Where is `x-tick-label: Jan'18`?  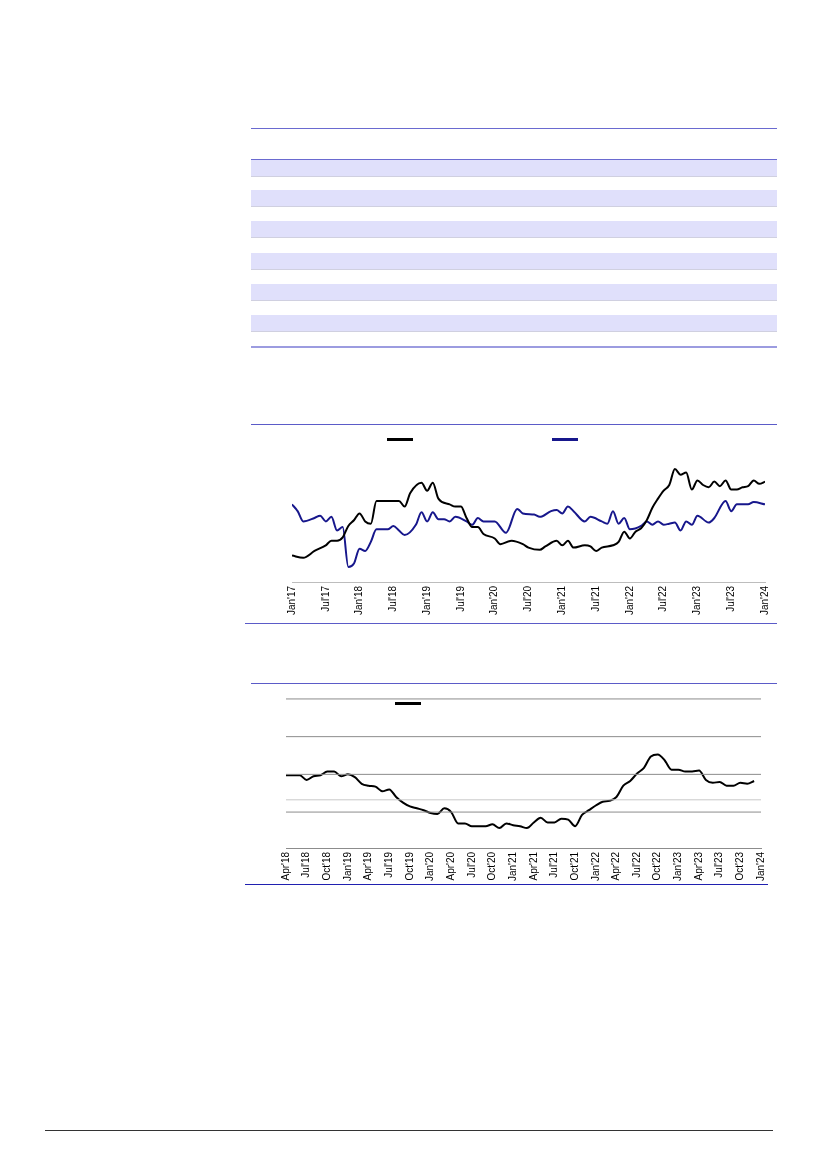
x-tick-label: Jan'18 is located at coordinates (359, 600).